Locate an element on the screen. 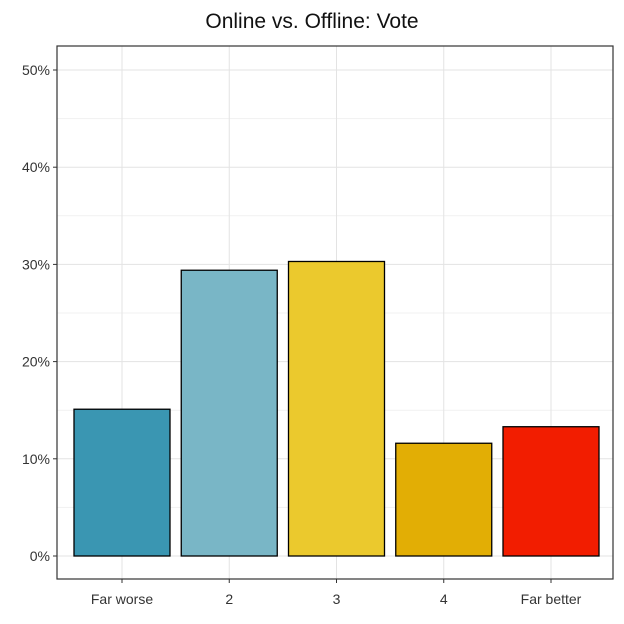  x-tick-label: Far worse is located at coordinates (122, 599).